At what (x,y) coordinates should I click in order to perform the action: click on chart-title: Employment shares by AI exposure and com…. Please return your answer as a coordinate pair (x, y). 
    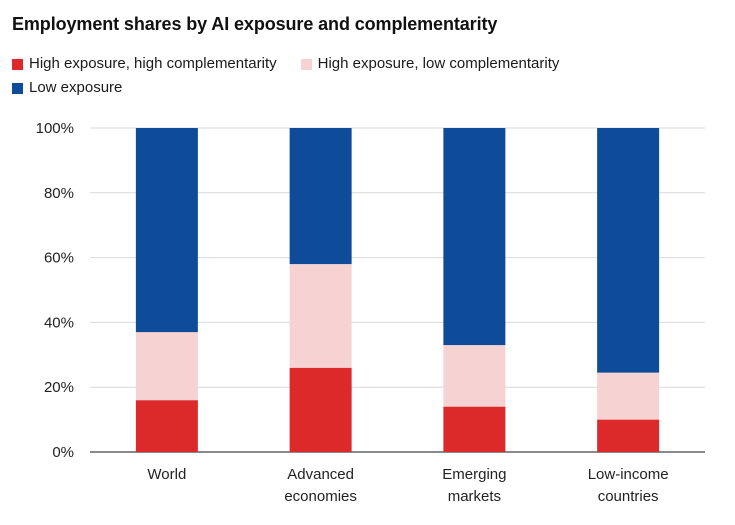
    Looking at the image, I should click on (255, 24).